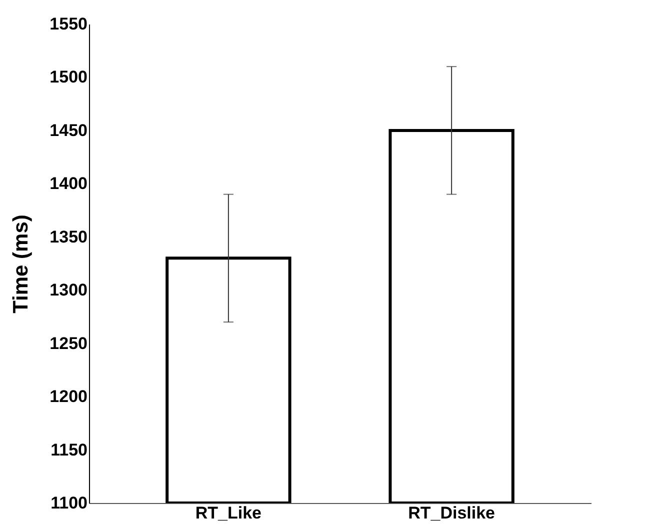 The image size is (651, 526). What do you see at coordinates (69, 24) in the screenshot?
I see `y-tick-label: 1550` at bounding box center [69, 24].